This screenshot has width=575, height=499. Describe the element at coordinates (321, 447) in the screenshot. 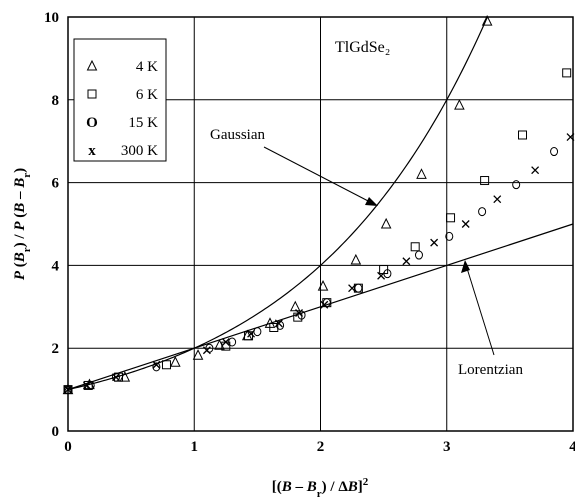

I see `x-tick-label: 2` at that location.